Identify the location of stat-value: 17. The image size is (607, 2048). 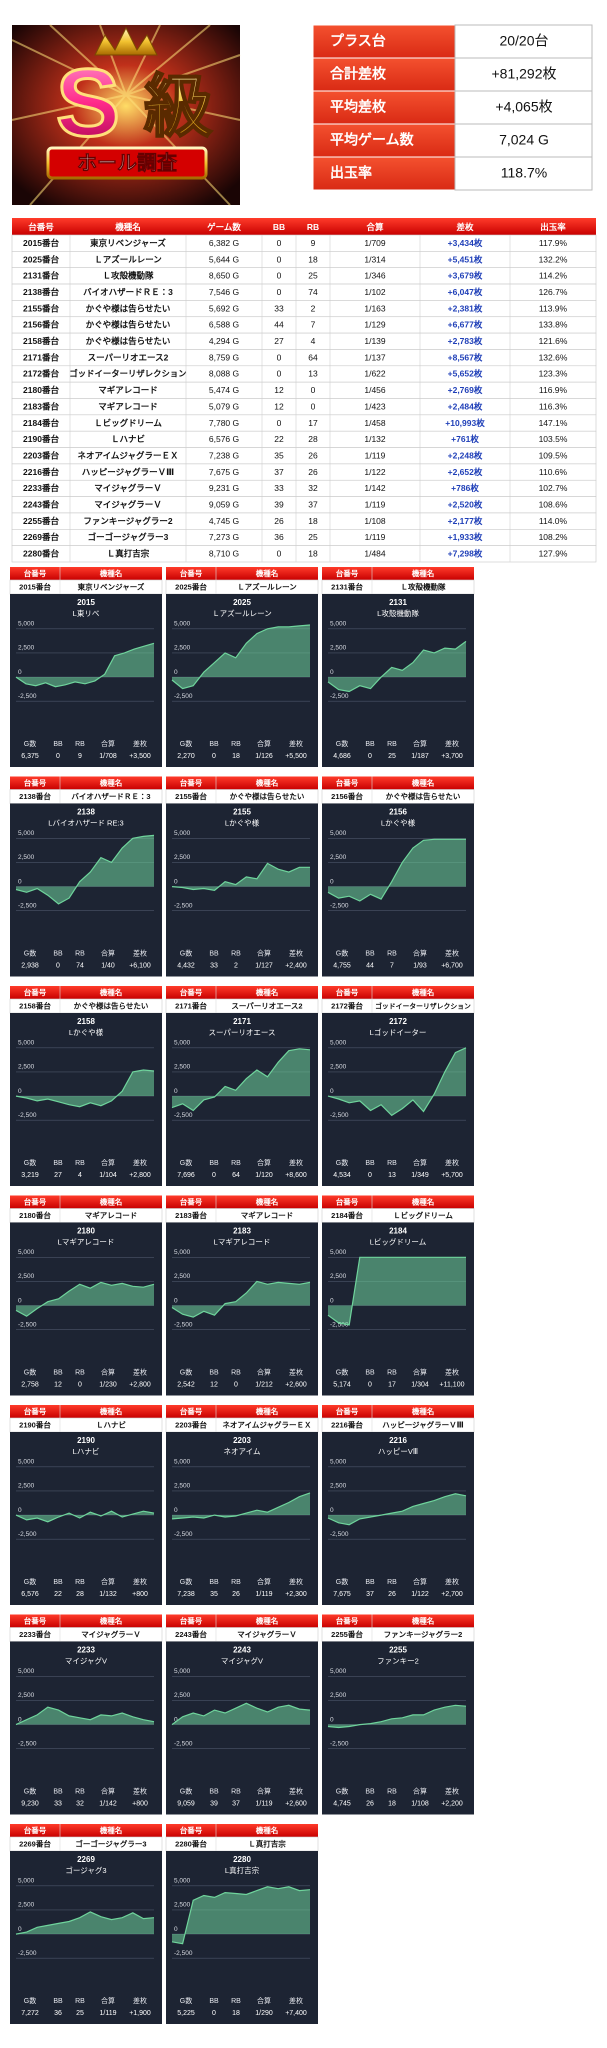
(392, 1384).